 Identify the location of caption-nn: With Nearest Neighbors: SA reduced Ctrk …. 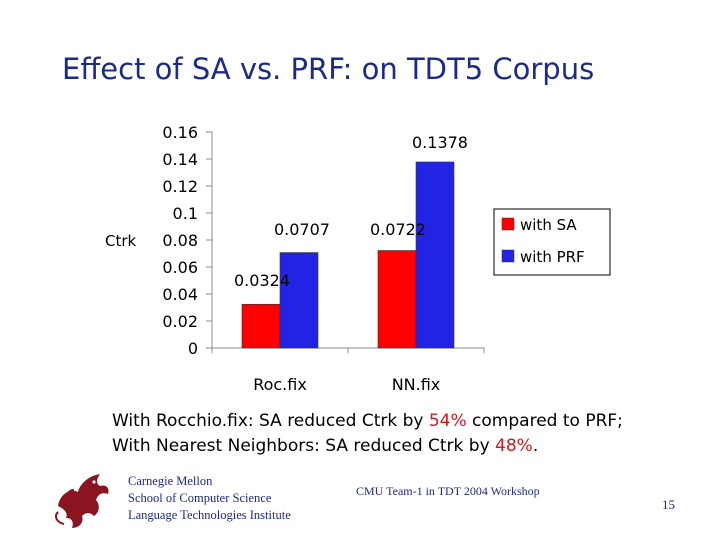
(325, 446).